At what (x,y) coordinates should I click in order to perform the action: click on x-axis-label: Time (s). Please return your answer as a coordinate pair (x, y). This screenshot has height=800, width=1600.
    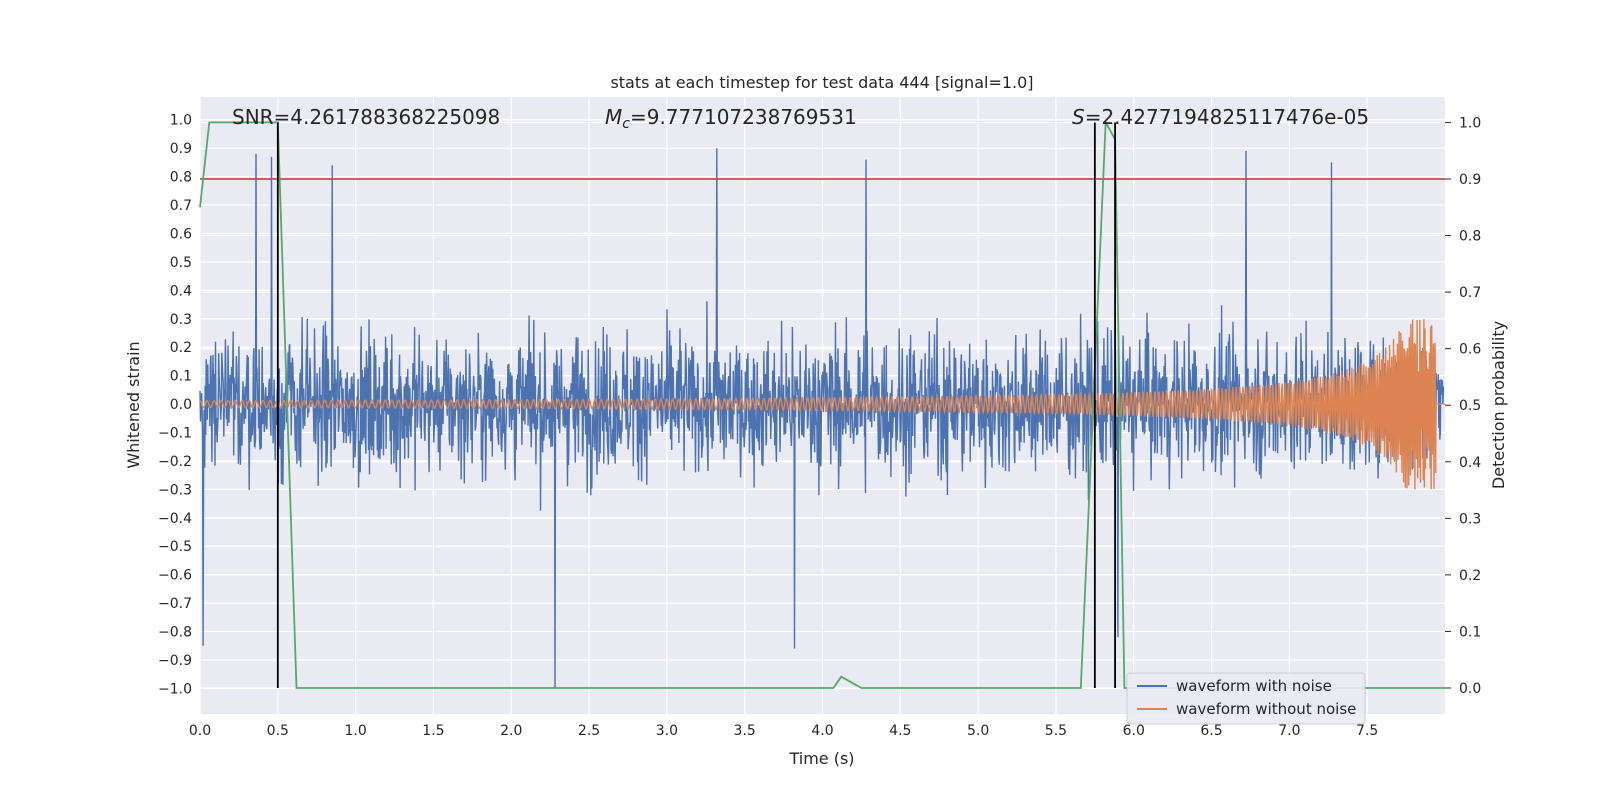
    Looking at the image, I should click on (821, 758).